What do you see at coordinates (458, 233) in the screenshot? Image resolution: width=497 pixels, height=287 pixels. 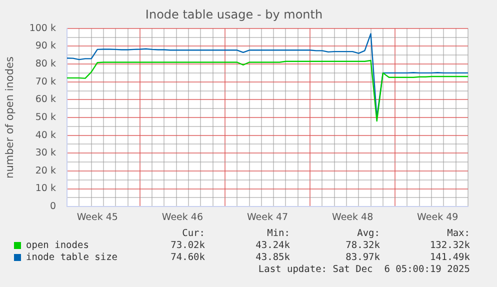 I see `text: Max:` at bounding box center [458, 233].